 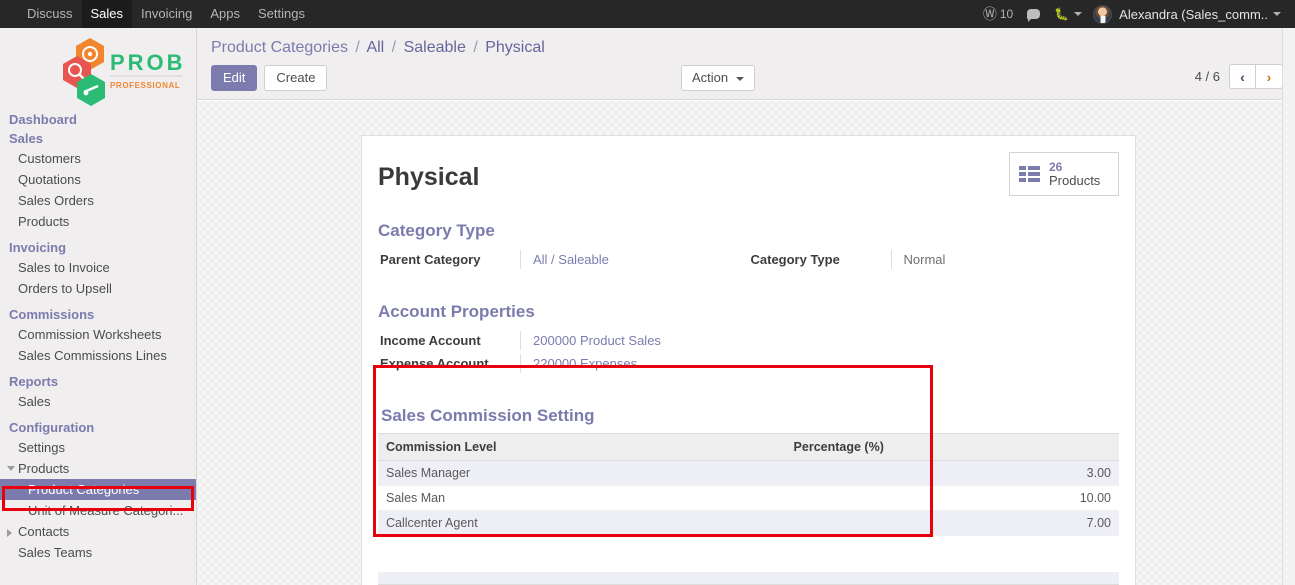 I want to click on sidebar-group-configuration: Configuration, so click(x=52, y=427).